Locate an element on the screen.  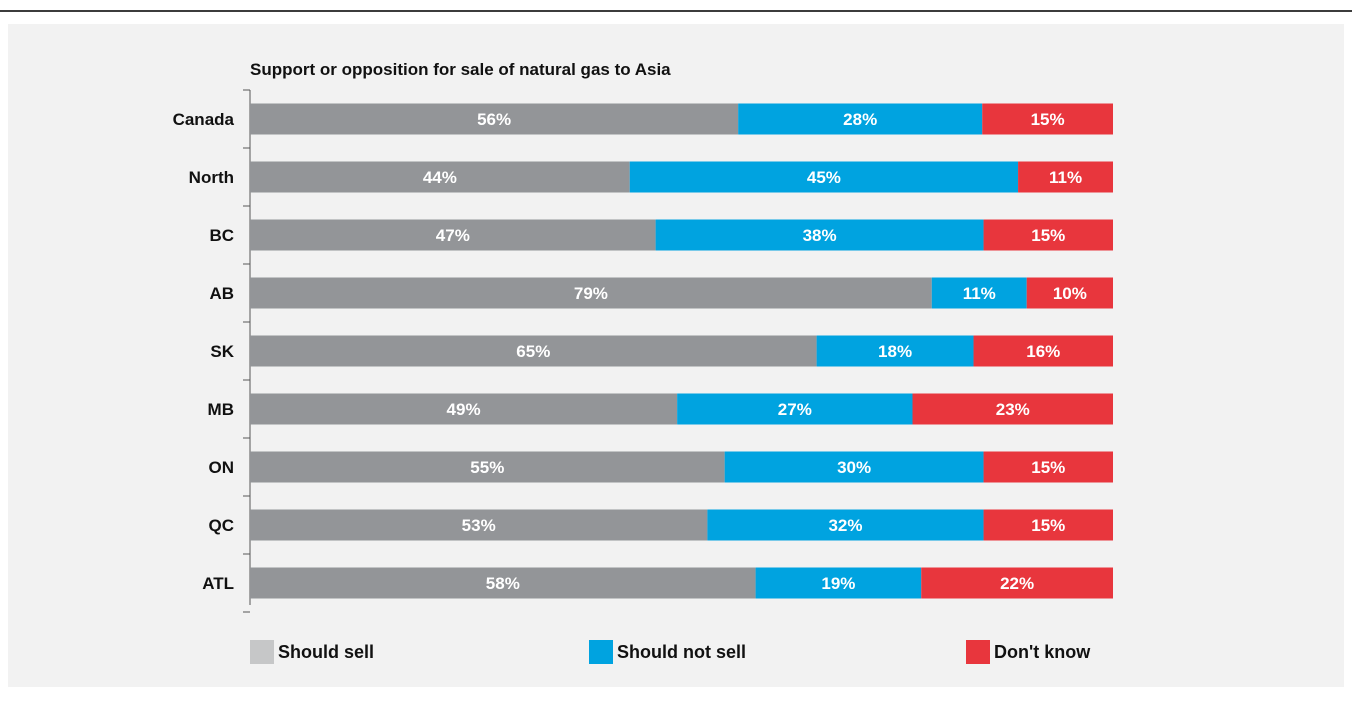
category-label: BC is located at coordinates (221, 235).